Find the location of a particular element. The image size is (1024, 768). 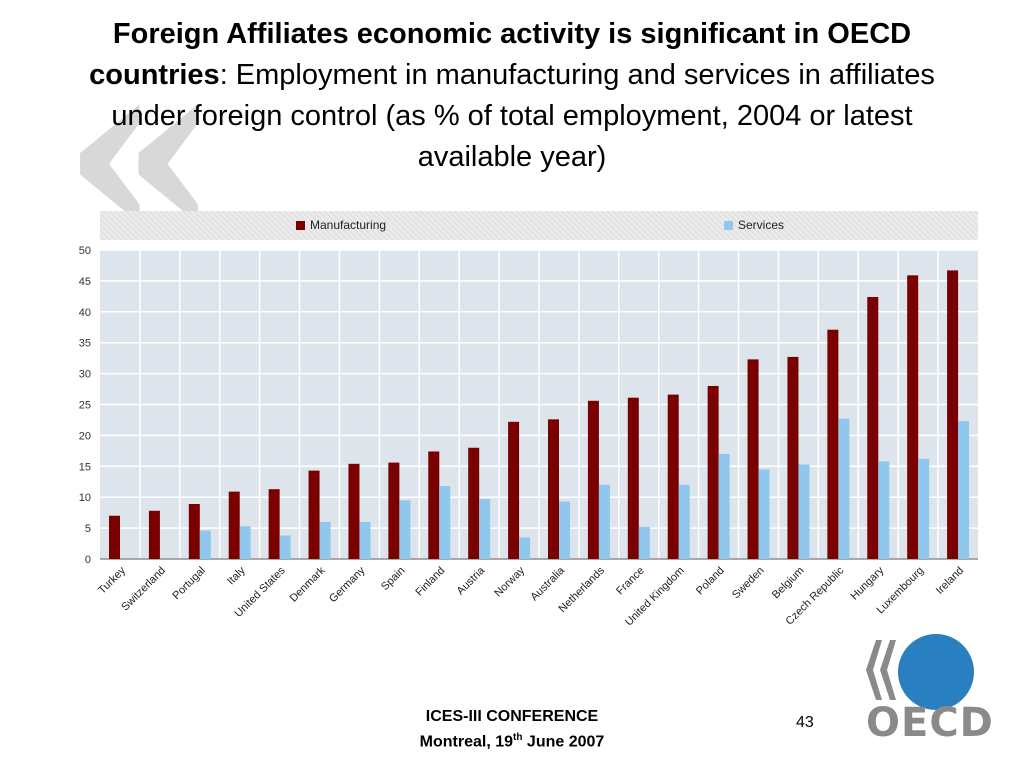

x-tick-label: Germany is located at coordinates (347, 584).